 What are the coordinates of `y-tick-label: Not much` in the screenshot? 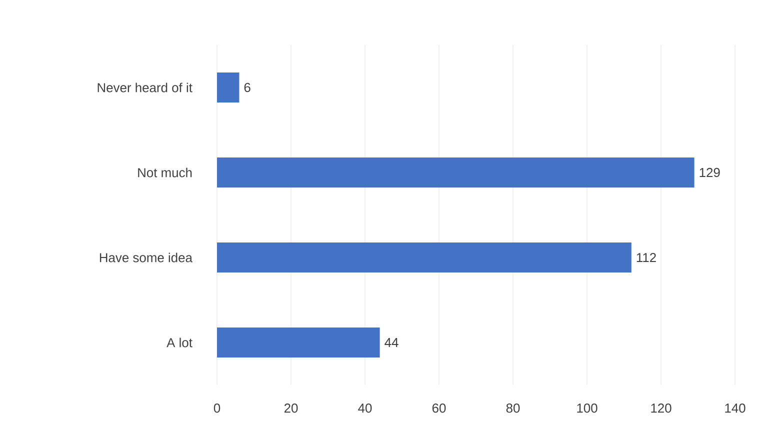 It's located at (165, 173).